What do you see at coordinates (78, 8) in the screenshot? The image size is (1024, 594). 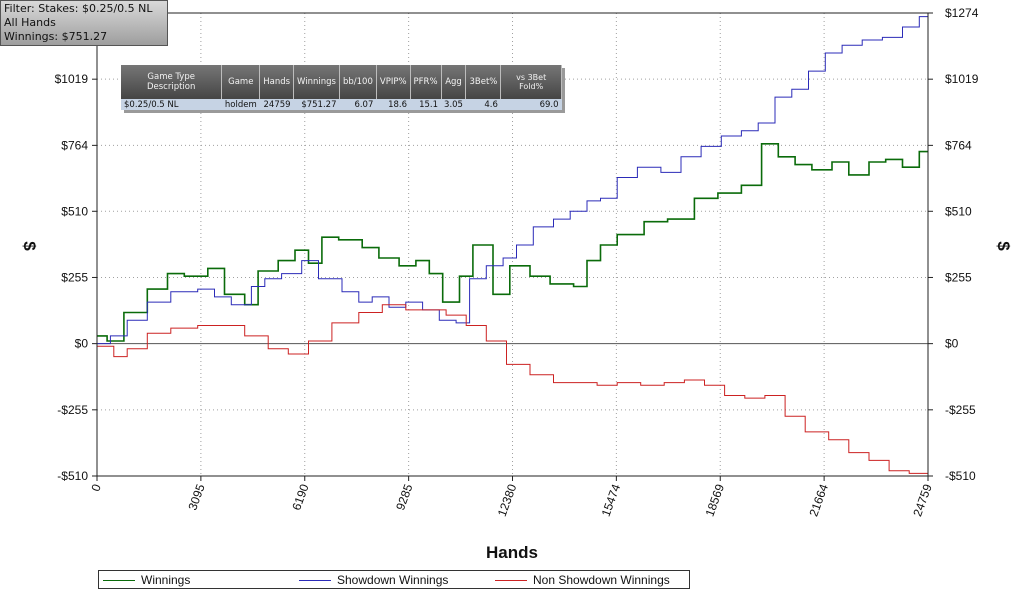 I see `filter-stakes-text: Filter: Stakes: $0.25/0.5 NL` at bounding box center [78, 8].